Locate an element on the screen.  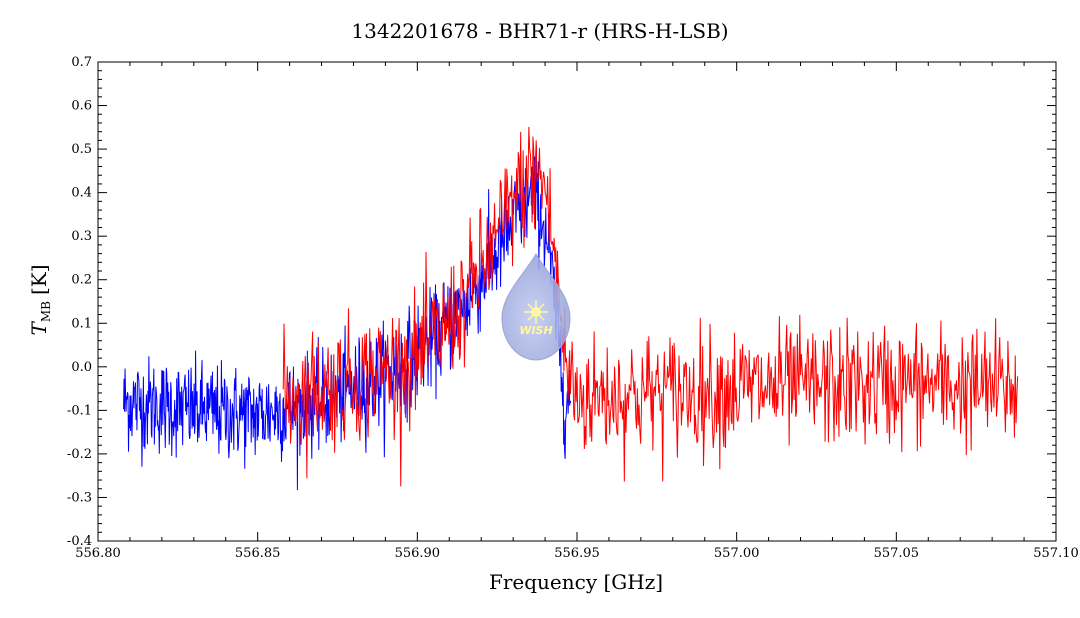
y-axis-title-sub: MB is located at coordinates (46, 311).